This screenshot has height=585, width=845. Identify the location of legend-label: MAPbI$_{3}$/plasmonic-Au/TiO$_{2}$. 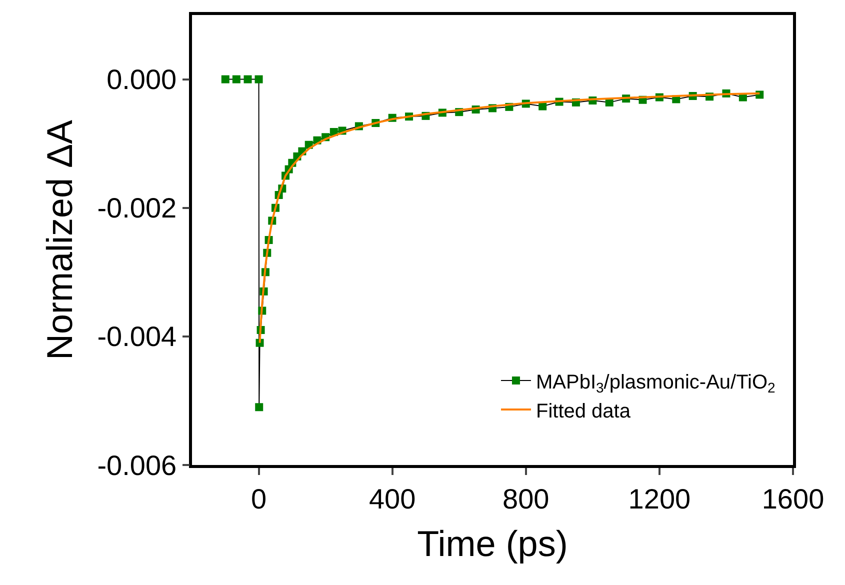
(656, 383).